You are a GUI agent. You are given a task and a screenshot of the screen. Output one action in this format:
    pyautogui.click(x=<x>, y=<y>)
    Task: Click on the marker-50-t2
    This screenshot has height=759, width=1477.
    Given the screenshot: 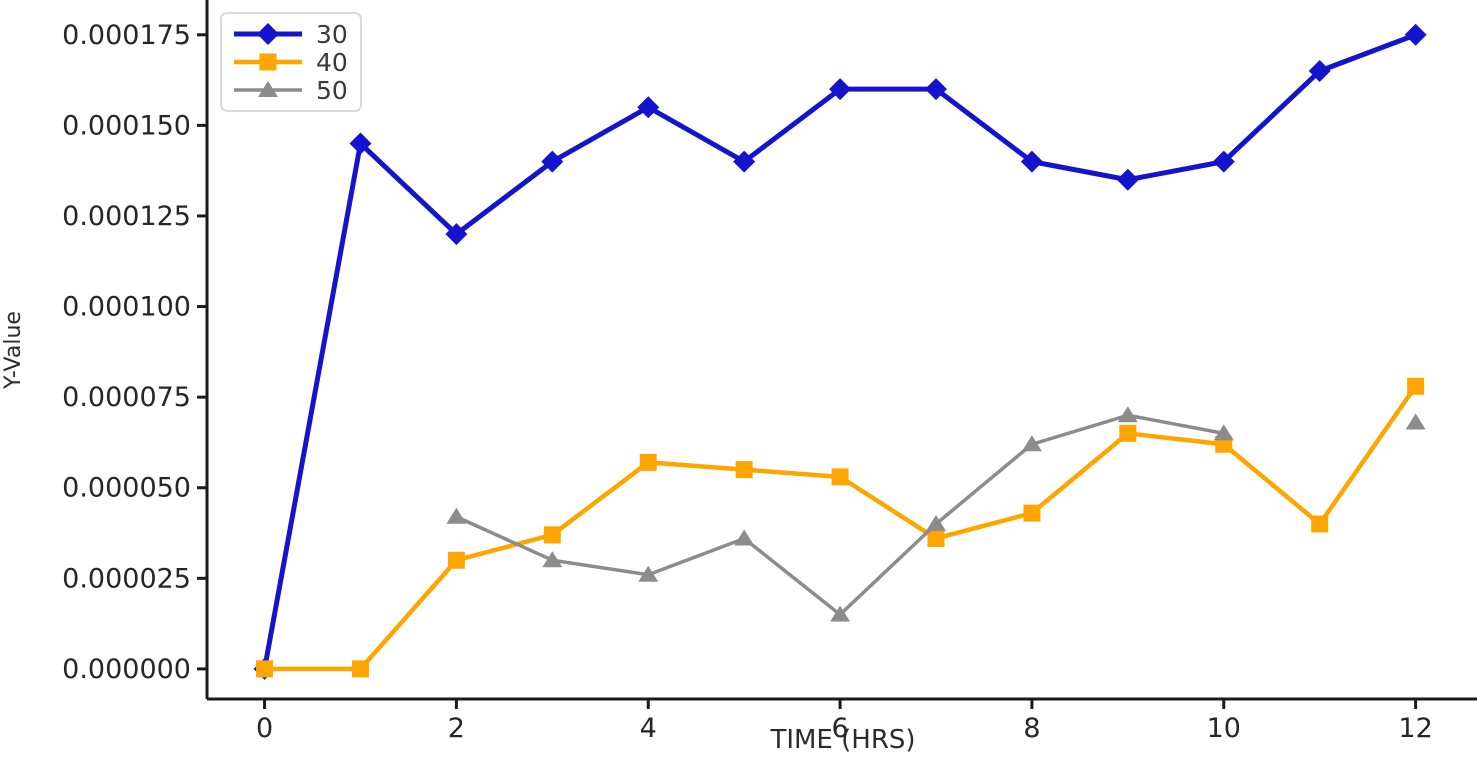 What is the action you would take?
    pyautogui.click(x=456, y=515)
    